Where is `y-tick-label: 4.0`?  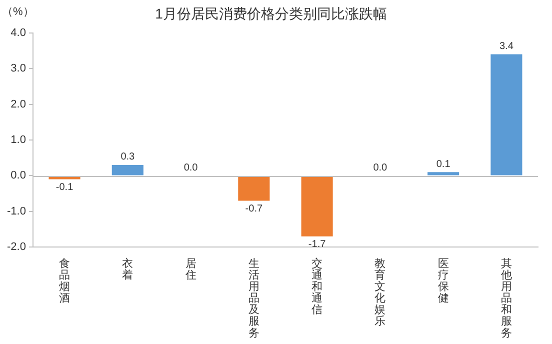
y-tick-label: 4.0 is located at coordinates (18, 32).